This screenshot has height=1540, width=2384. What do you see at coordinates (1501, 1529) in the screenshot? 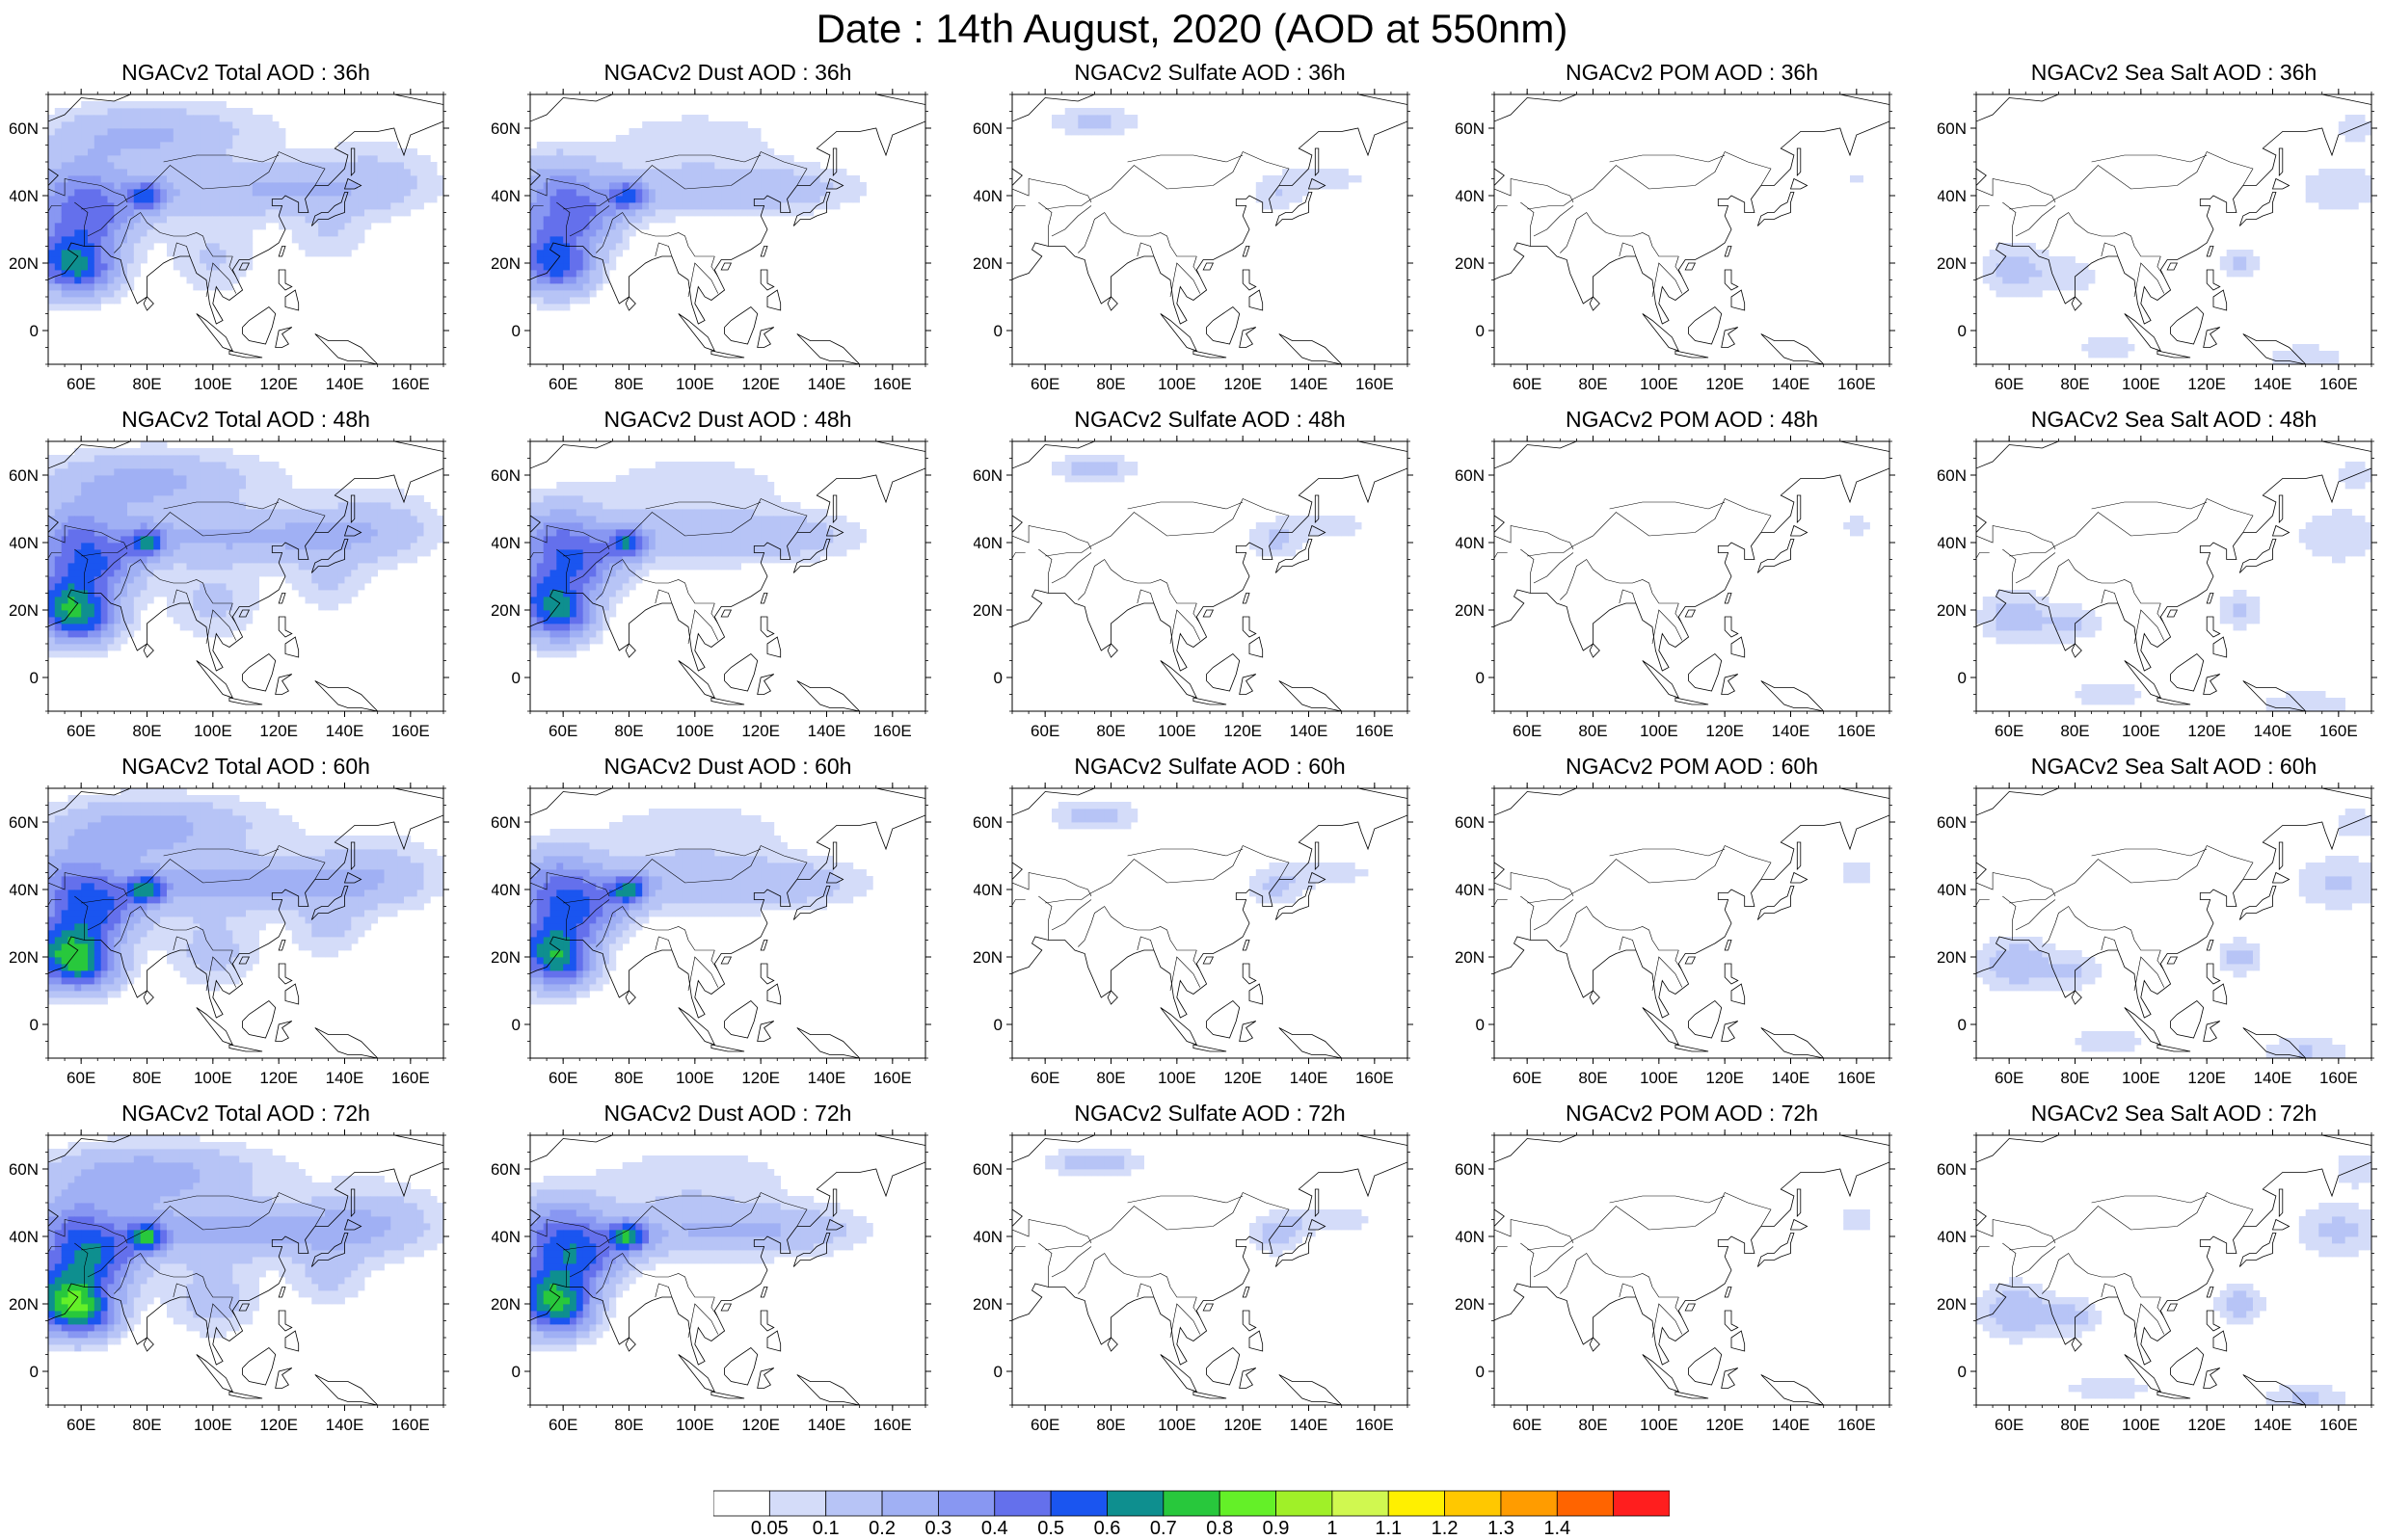
I see `colorbar-label: 1.3` at bounding box center [1501, 1529].